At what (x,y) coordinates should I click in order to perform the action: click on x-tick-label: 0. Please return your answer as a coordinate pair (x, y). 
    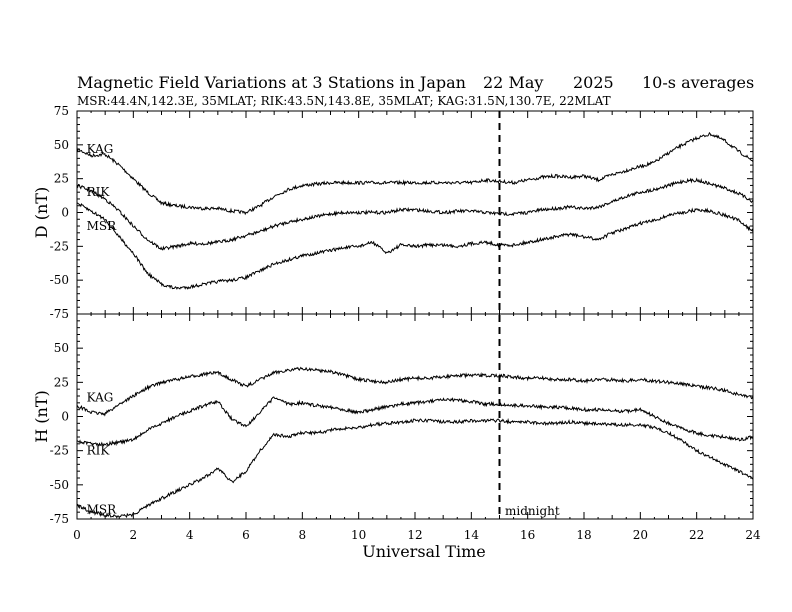
    Looking at the image, I should click on (77, 535).